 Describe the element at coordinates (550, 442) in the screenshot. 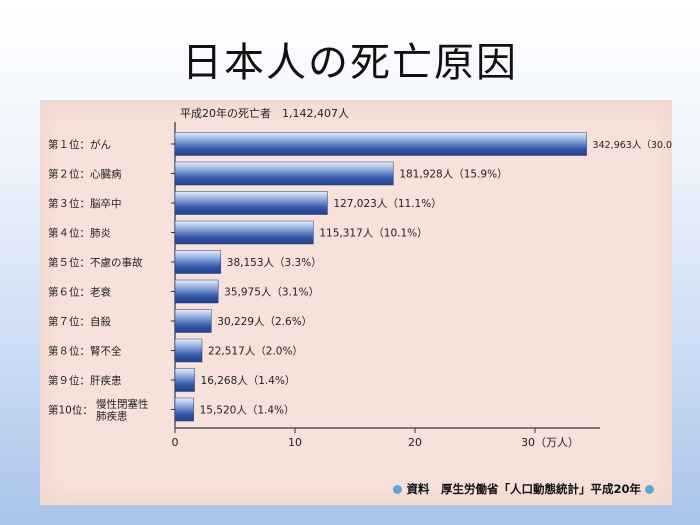

I see `x-tick-label: 30（万人）` at that location.